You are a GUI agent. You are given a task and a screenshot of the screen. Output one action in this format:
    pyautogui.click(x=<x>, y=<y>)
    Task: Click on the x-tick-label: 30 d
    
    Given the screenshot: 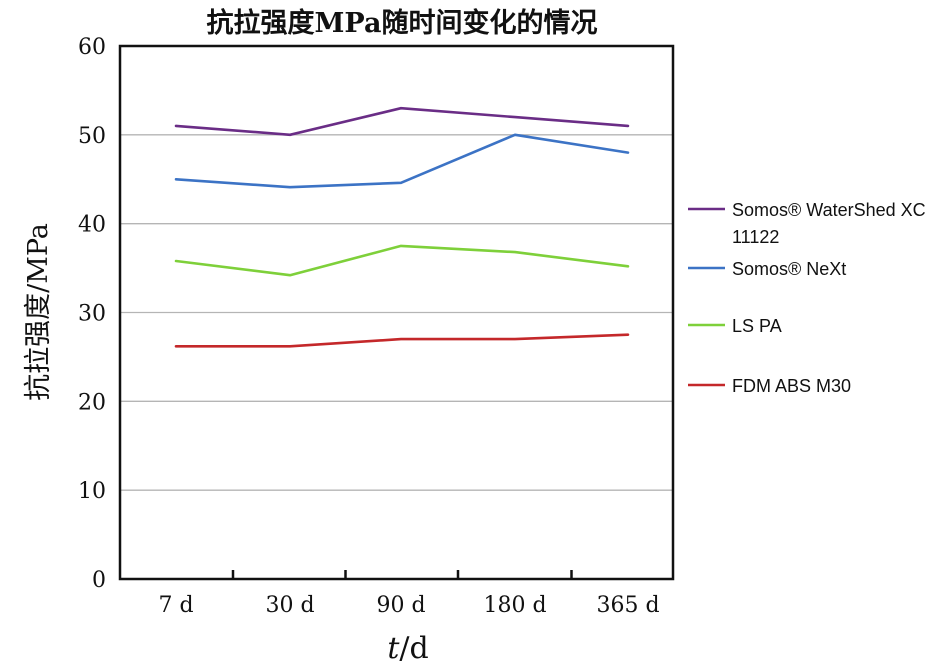 What is the action you would take?
    pyautogui.click(x=289, y=605)
    